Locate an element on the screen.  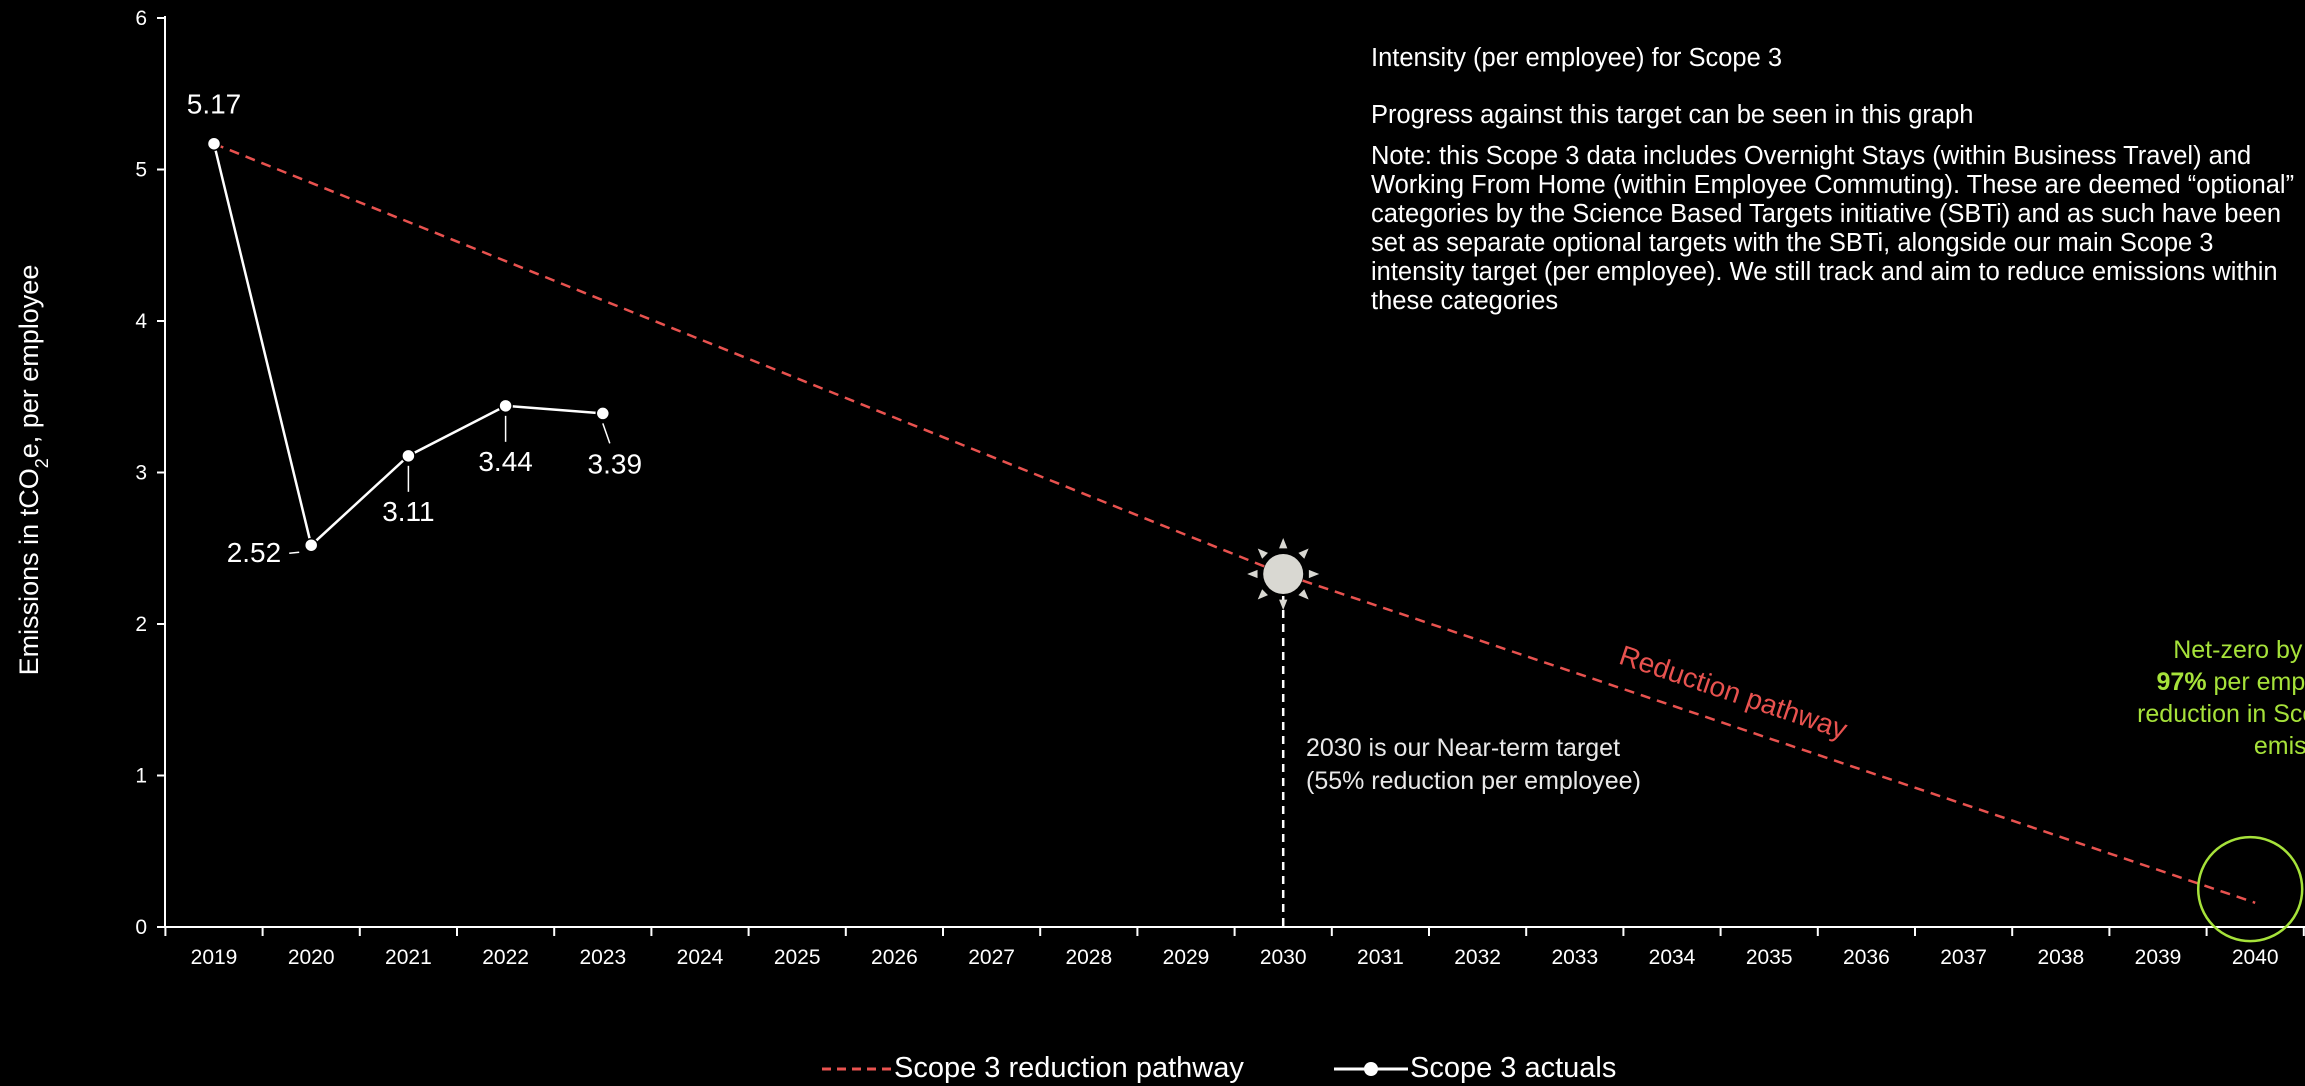
near-term-target-line1: 2030 is our Near-term target is located at coordinates (1463, 748).